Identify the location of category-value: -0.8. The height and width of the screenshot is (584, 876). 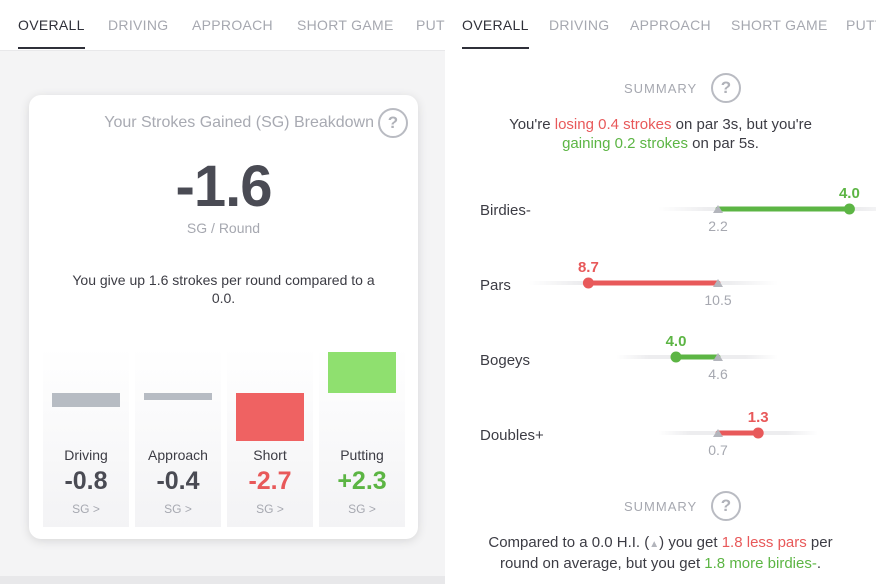
(86, 481).